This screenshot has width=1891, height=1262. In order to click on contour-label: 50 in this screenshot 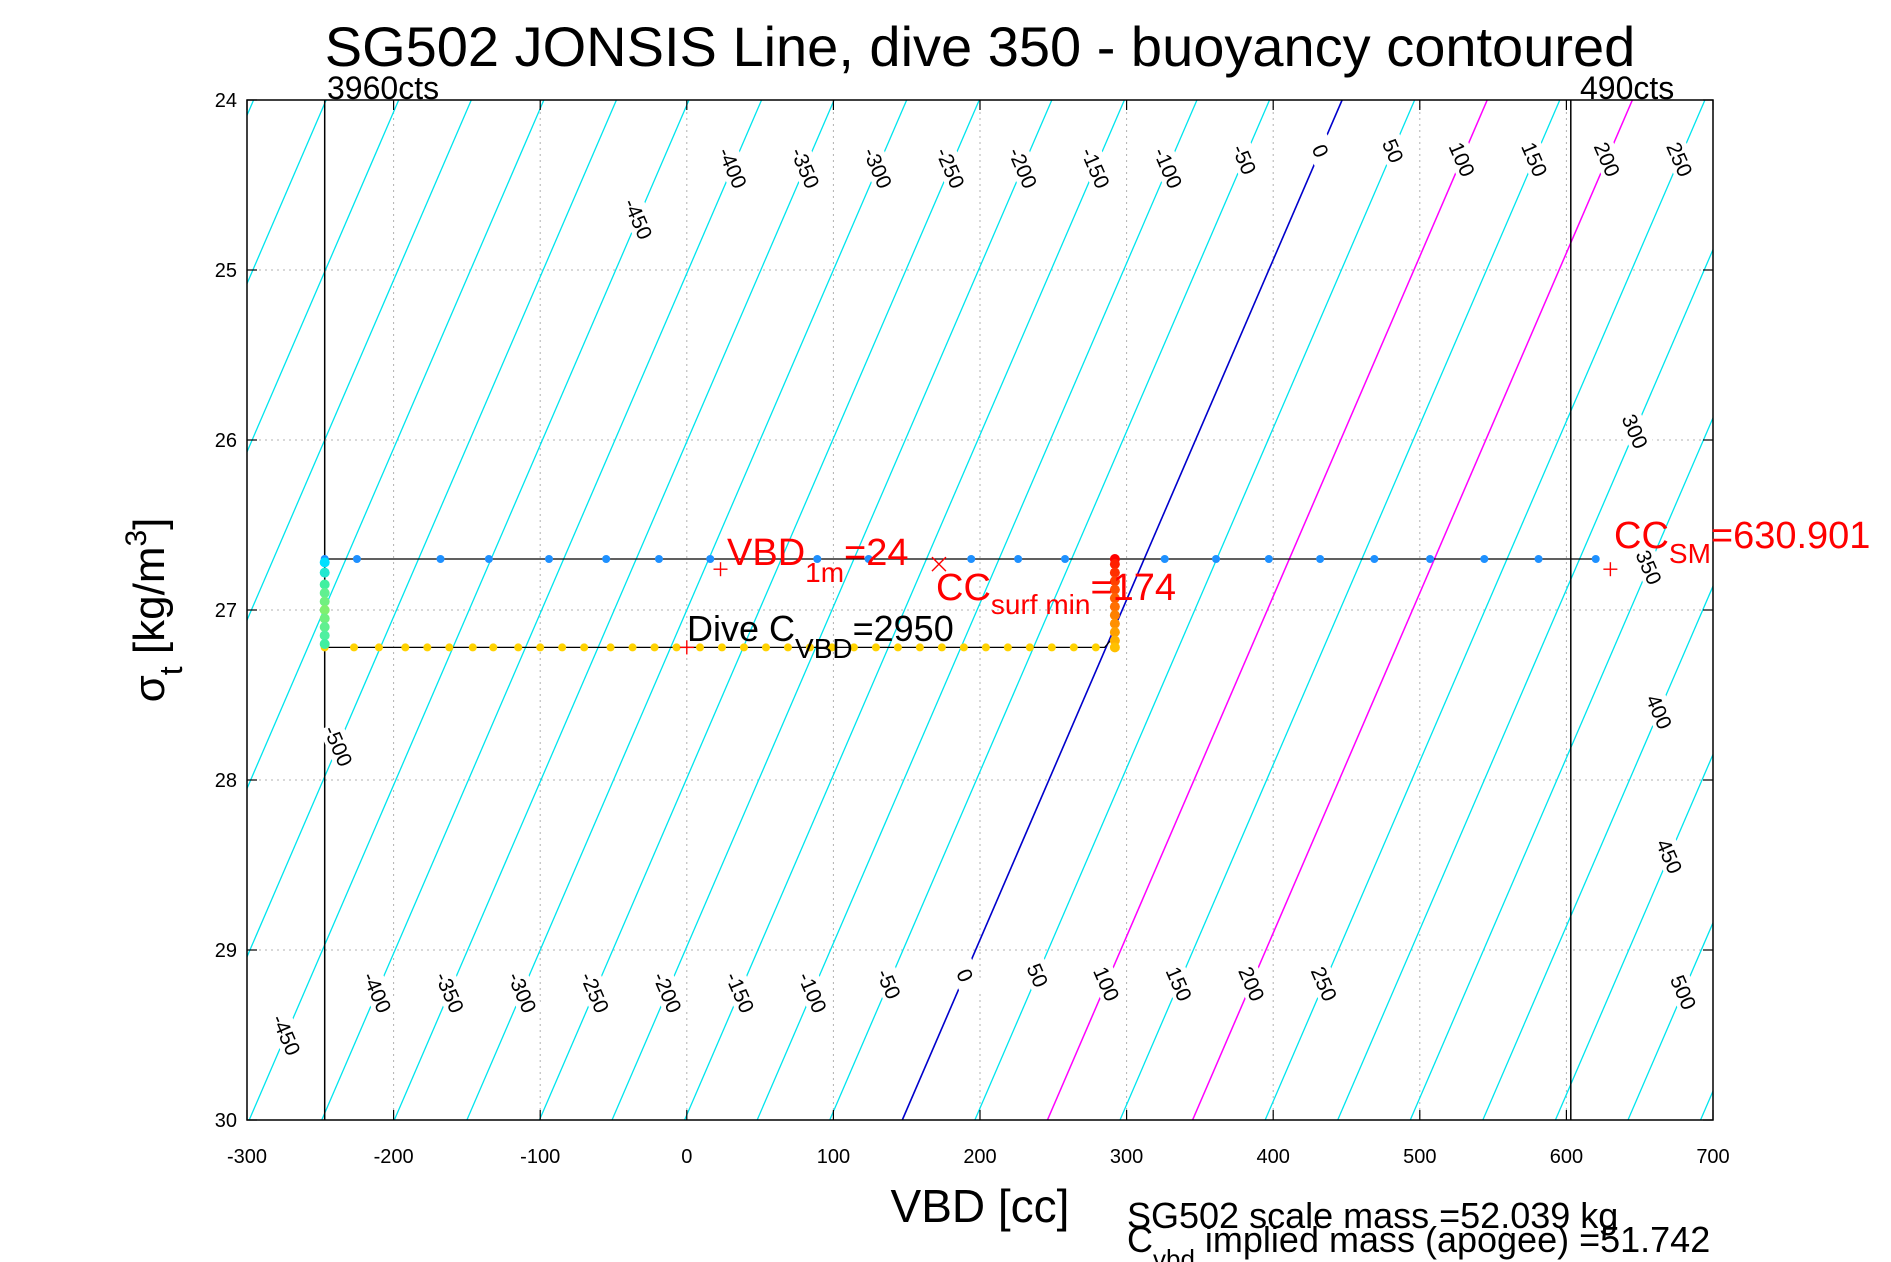, I will do `click(1393, 150)`.